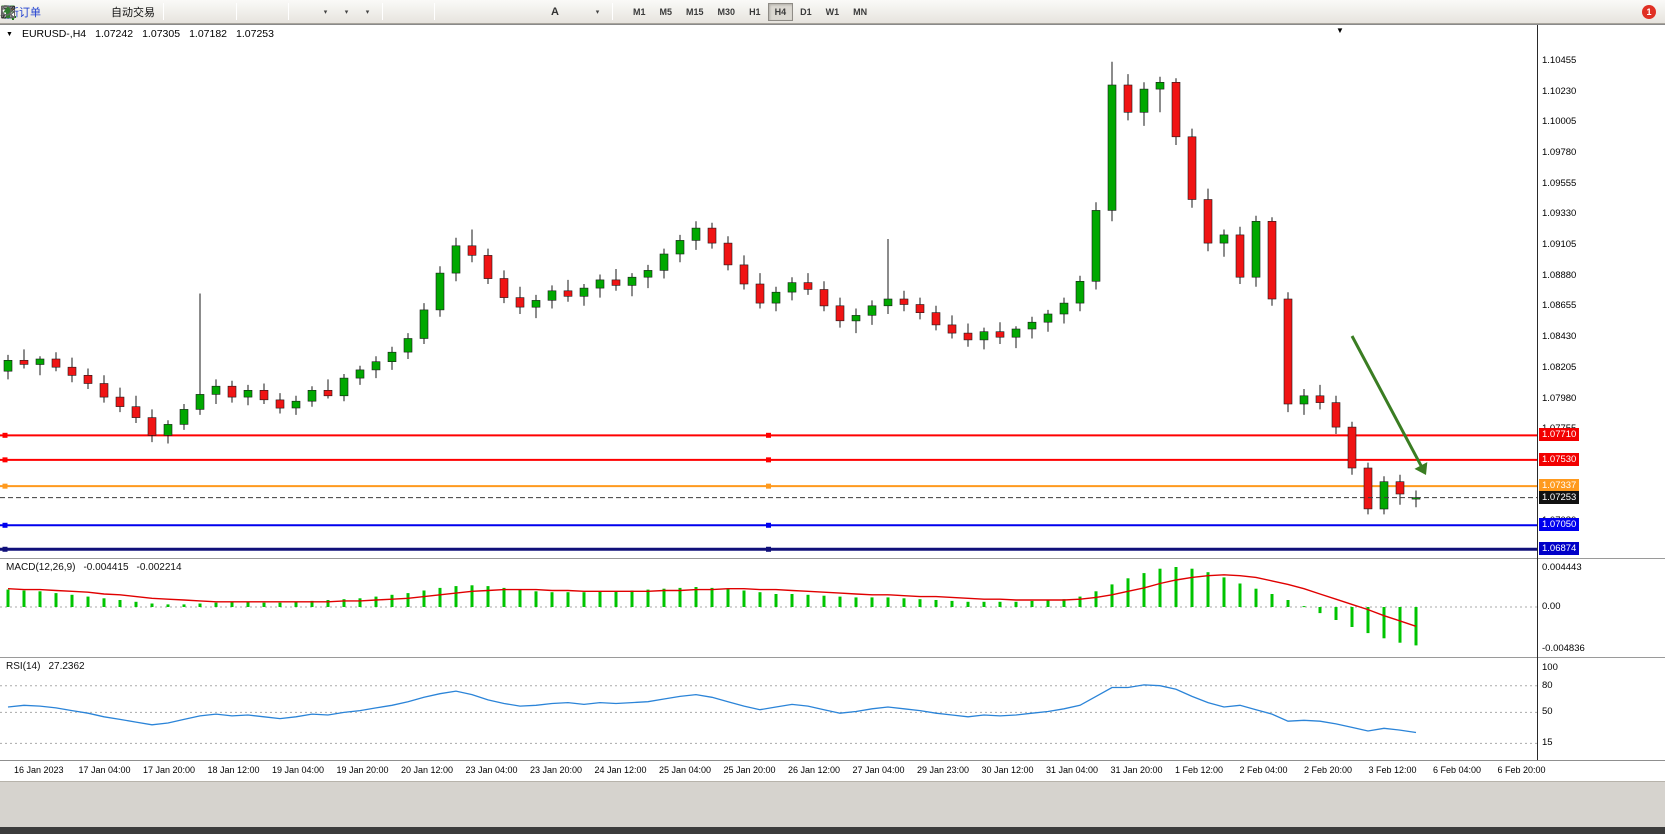 This screenshot has width=1665, height=834. What do you see at coordinates (39, 770) in the screenshot?
I see `time-label: 16 Jan 2023` at bounding box center [39, 770].